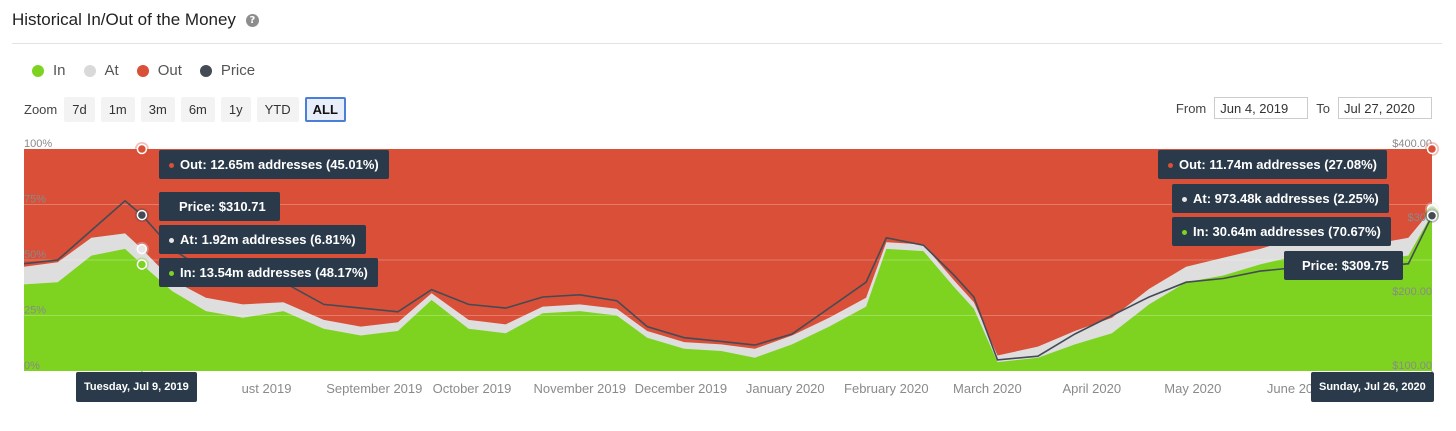 Image resolution: width=1456 pixels, height=431 pixels. I want to click on right-out-text: Out: 11.74m addresses (27.08%), so click(1278, 164).